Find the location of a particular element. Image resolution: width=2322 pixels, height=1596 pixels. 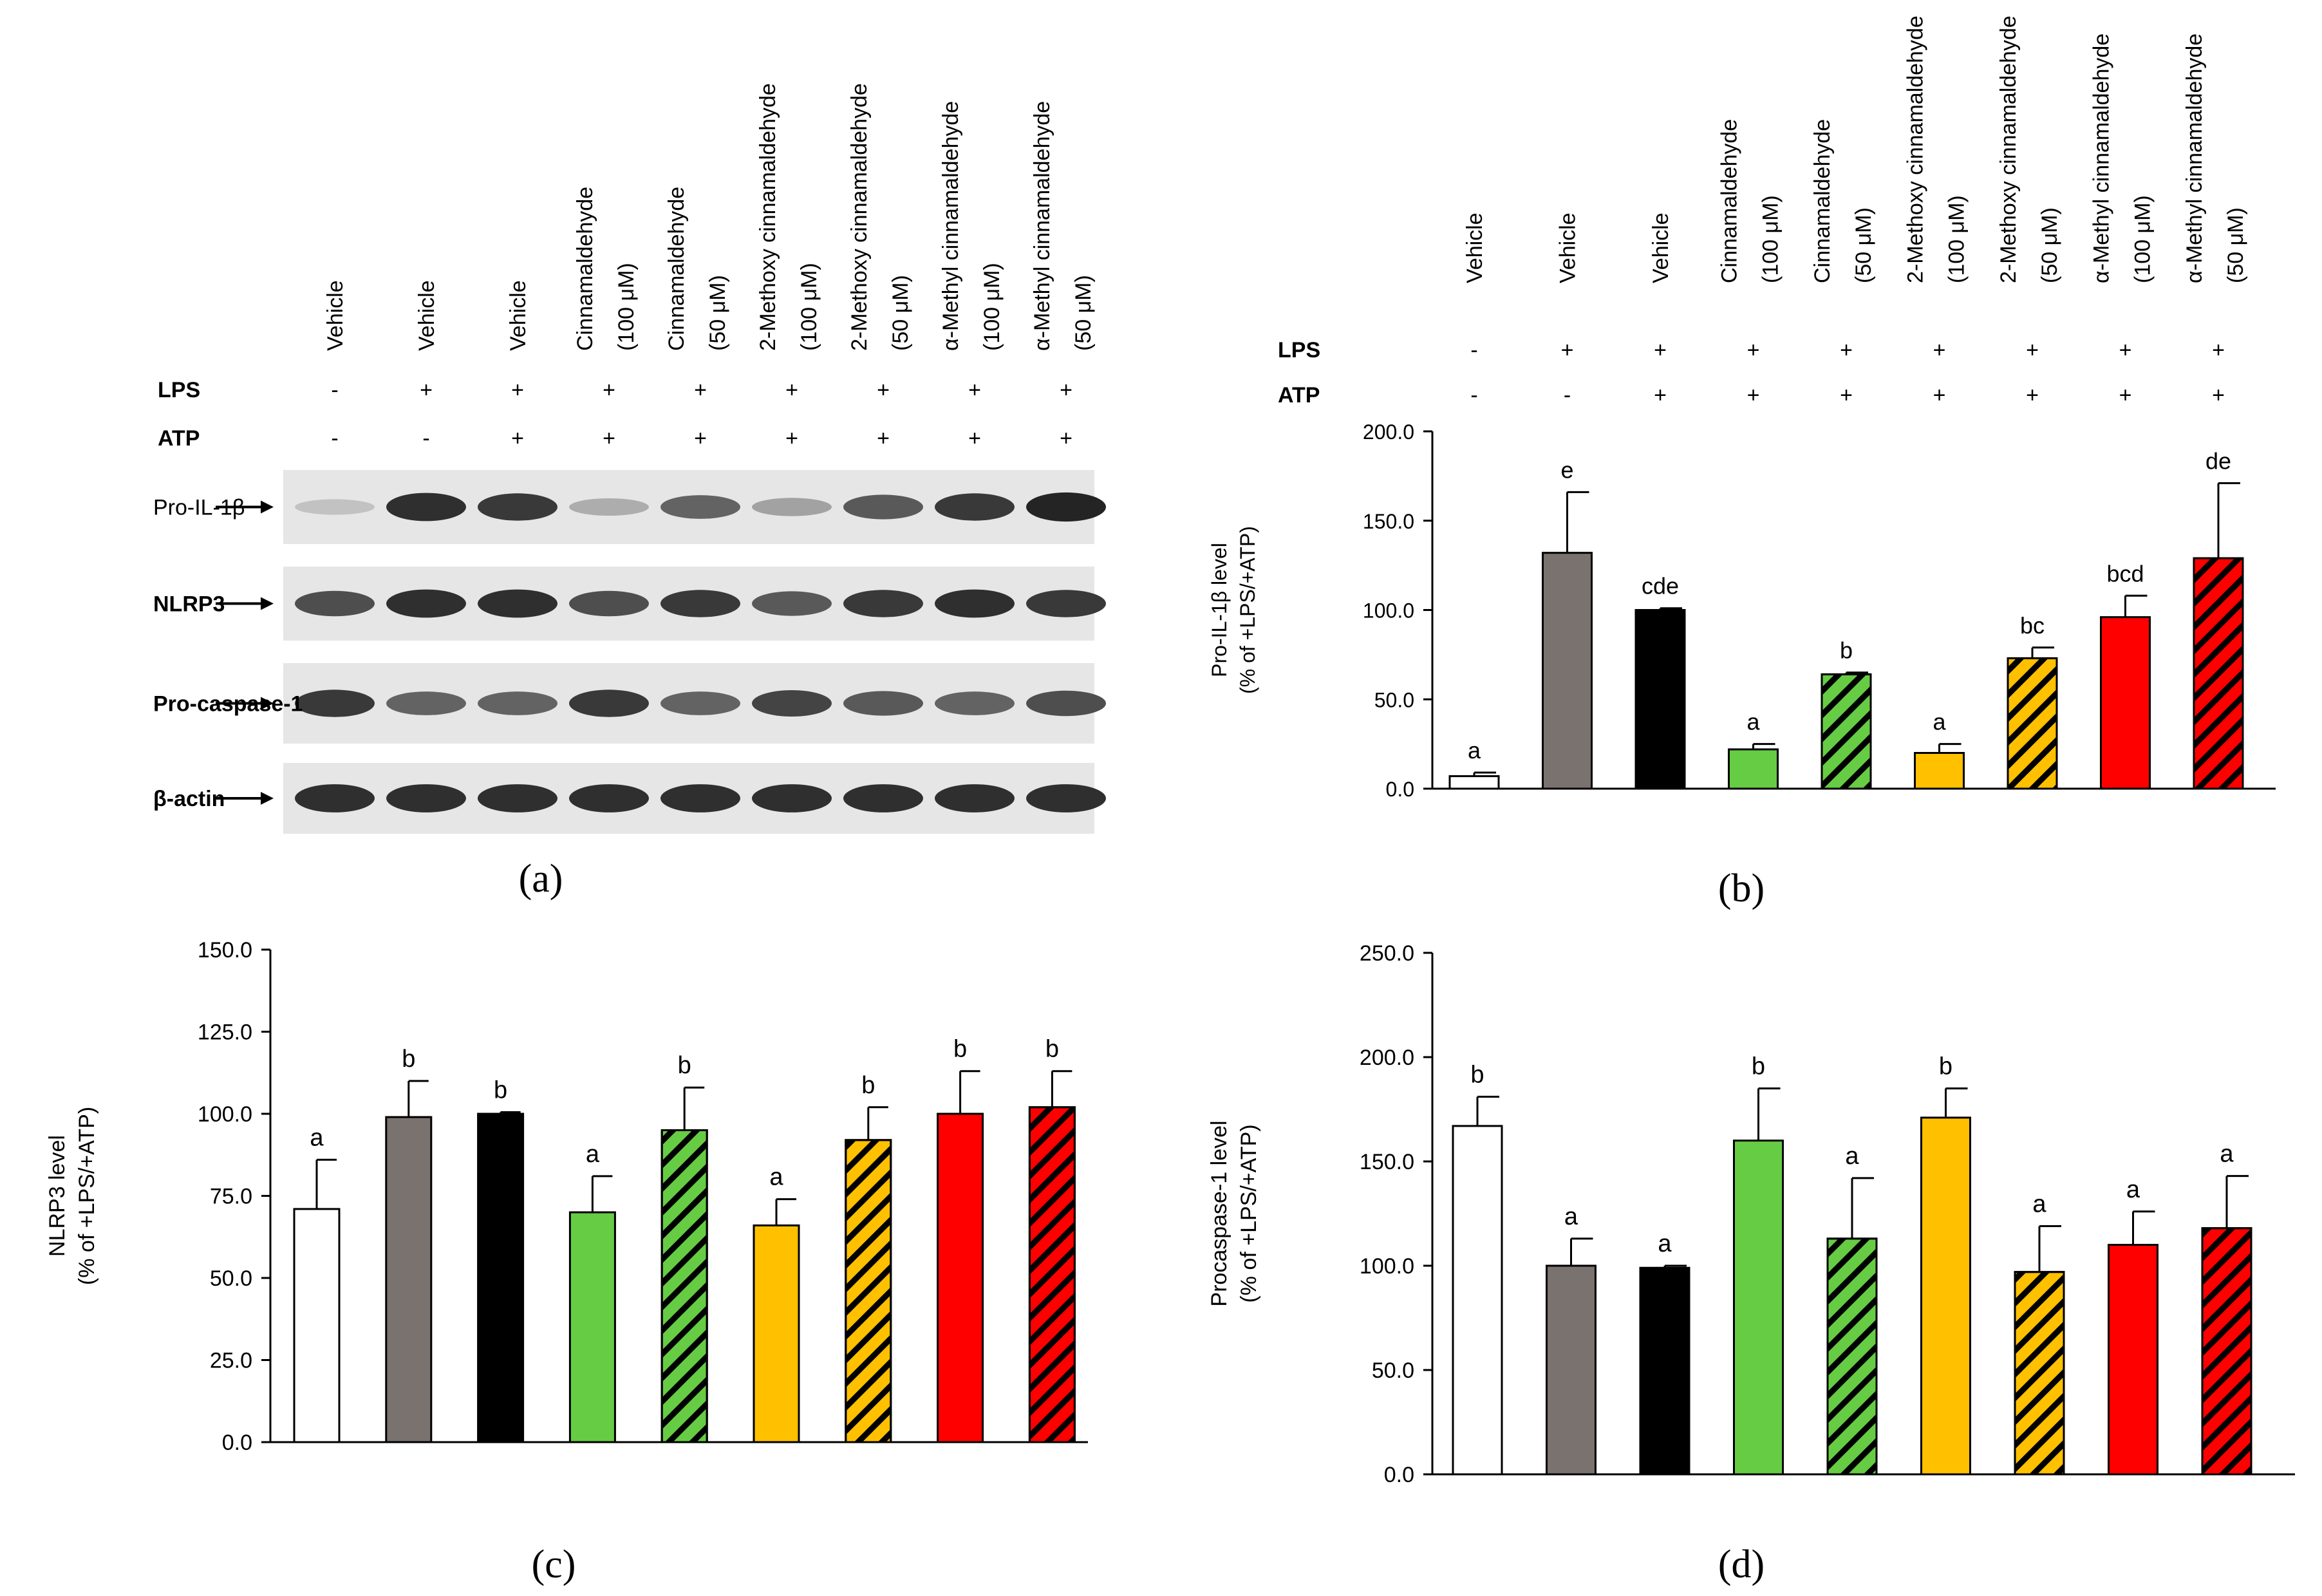

y-tick-label: 200.0 is located at coordinates (1388, 432).